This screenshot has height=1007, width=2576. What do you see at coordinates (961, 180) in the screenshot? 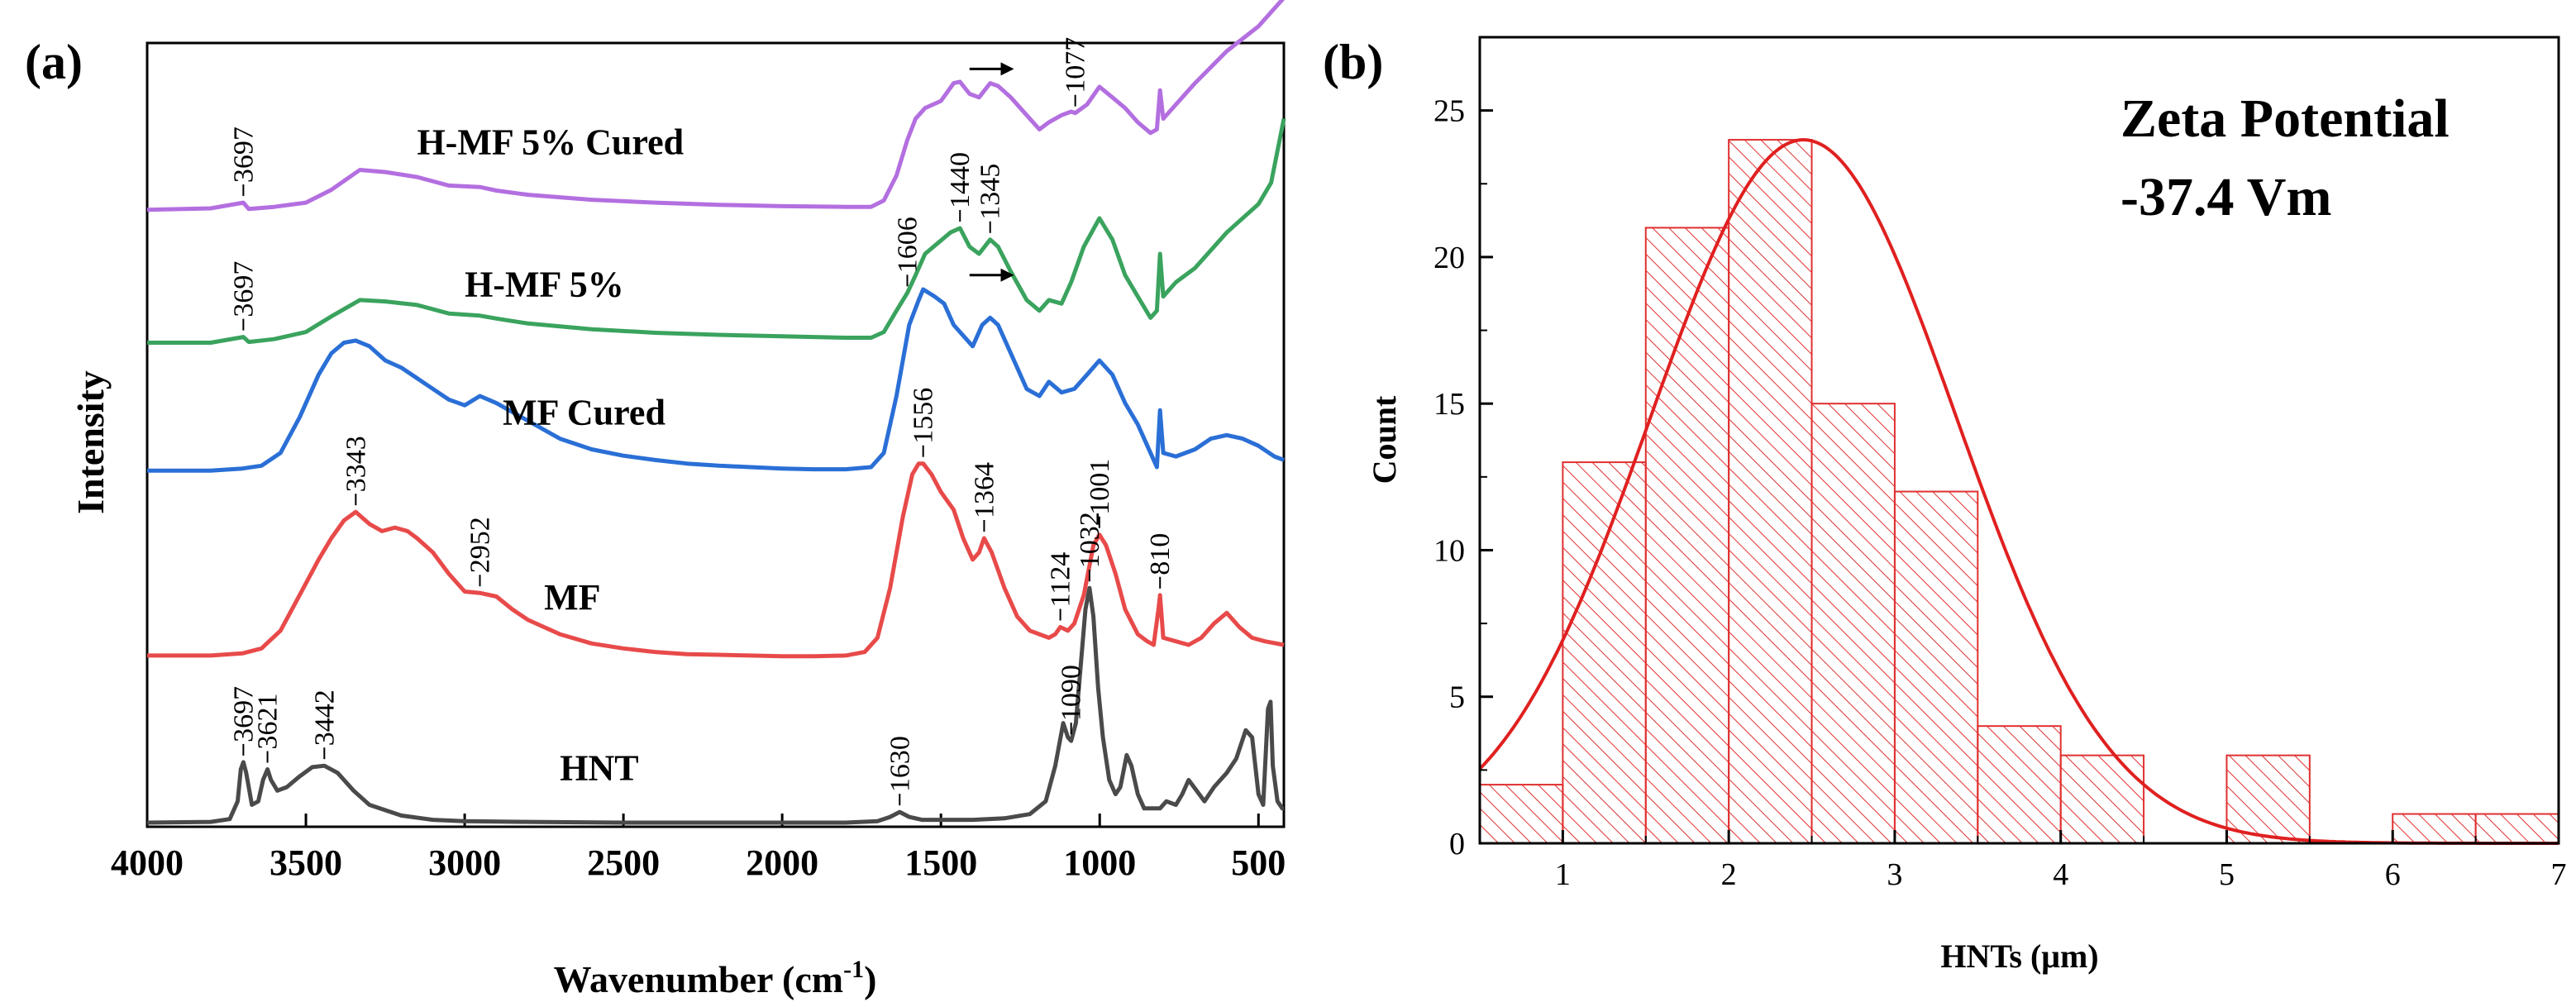
I see `peak-label: 1440` at bounding box center [961, 180].